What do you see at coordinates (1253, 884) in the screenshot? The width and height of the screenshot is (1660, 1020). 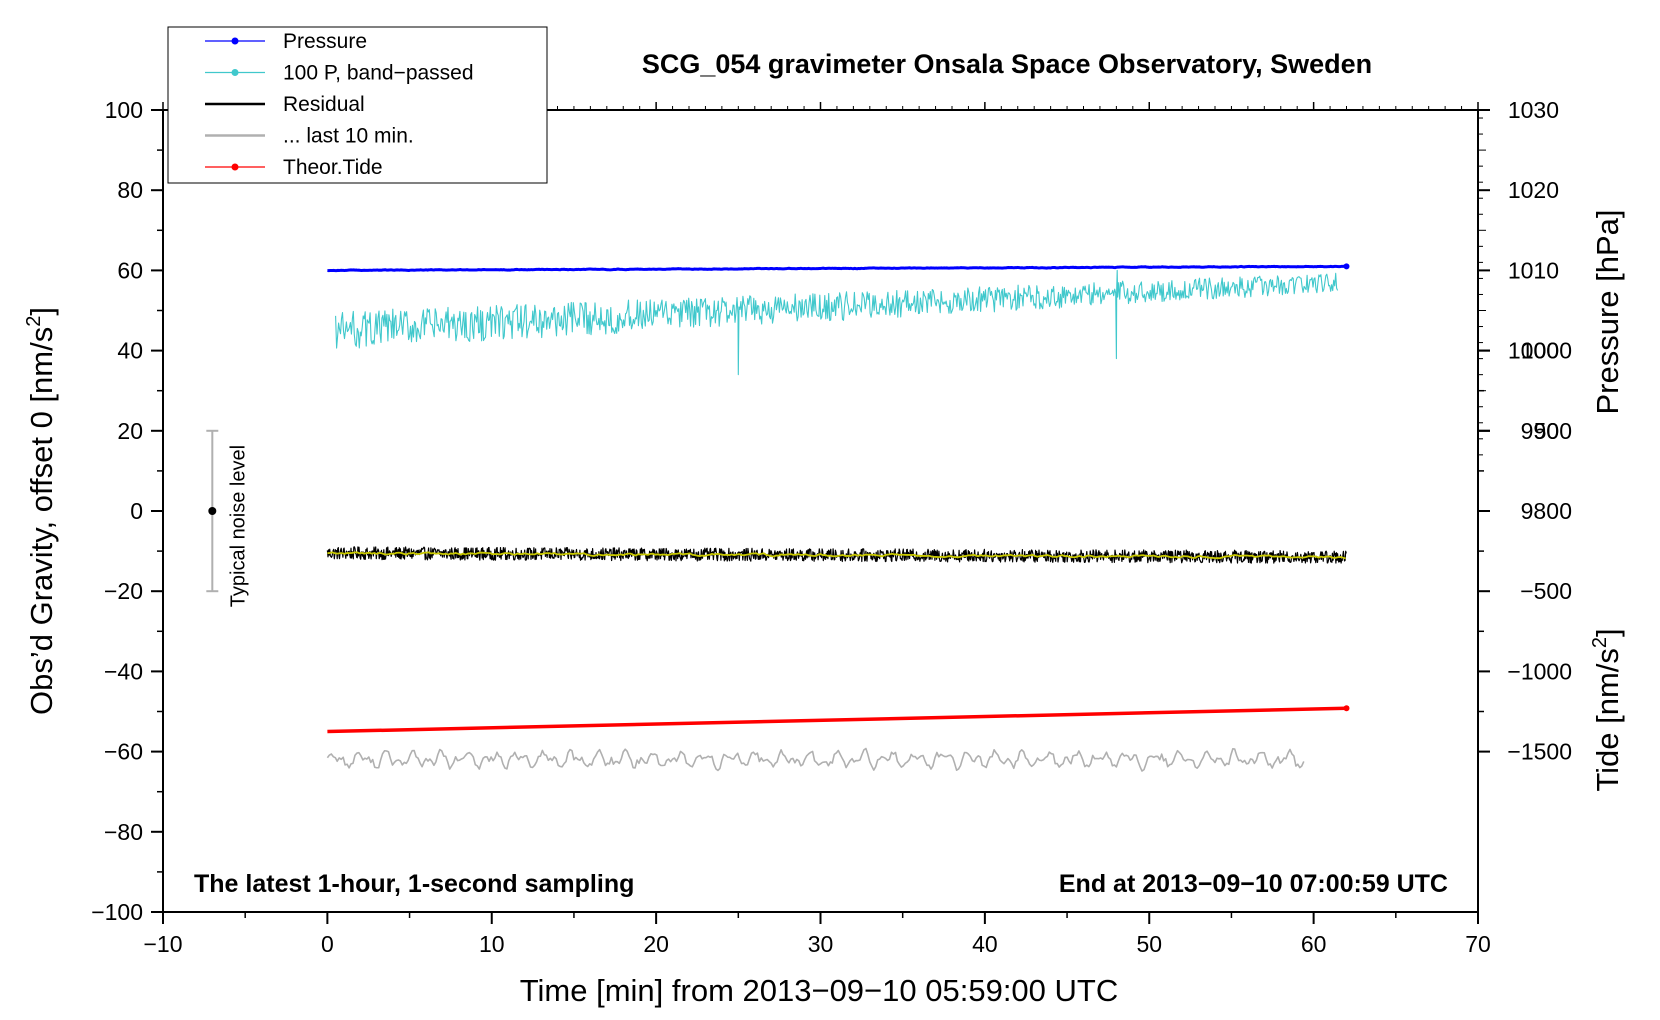 I see `note-end-time: End at 2013−09−10 07:00:59 UTC` at bounding box center [1253, 884].